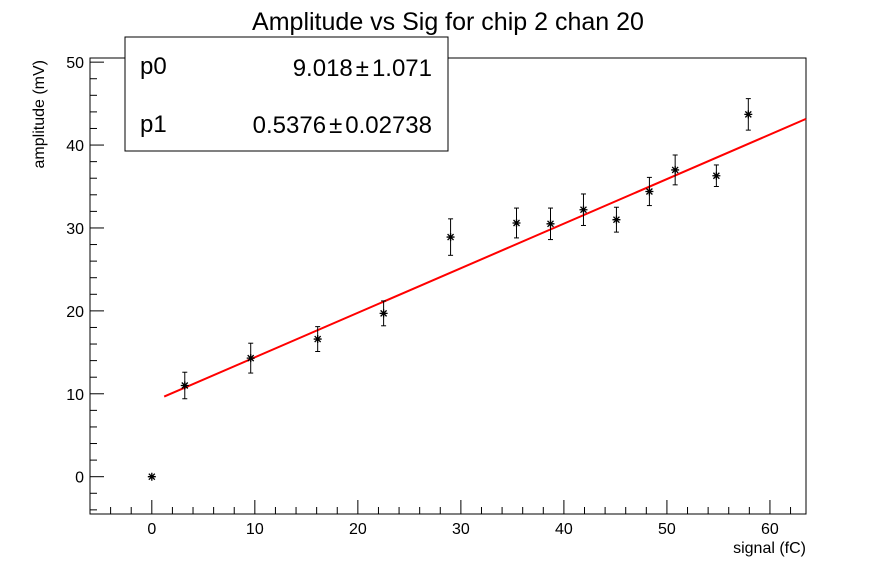 The image size is (896, 572). What do you see at coordinates (255, 529) in the screenshot?
I see `x-tick-label: 10` at bounding box center [255, 529].